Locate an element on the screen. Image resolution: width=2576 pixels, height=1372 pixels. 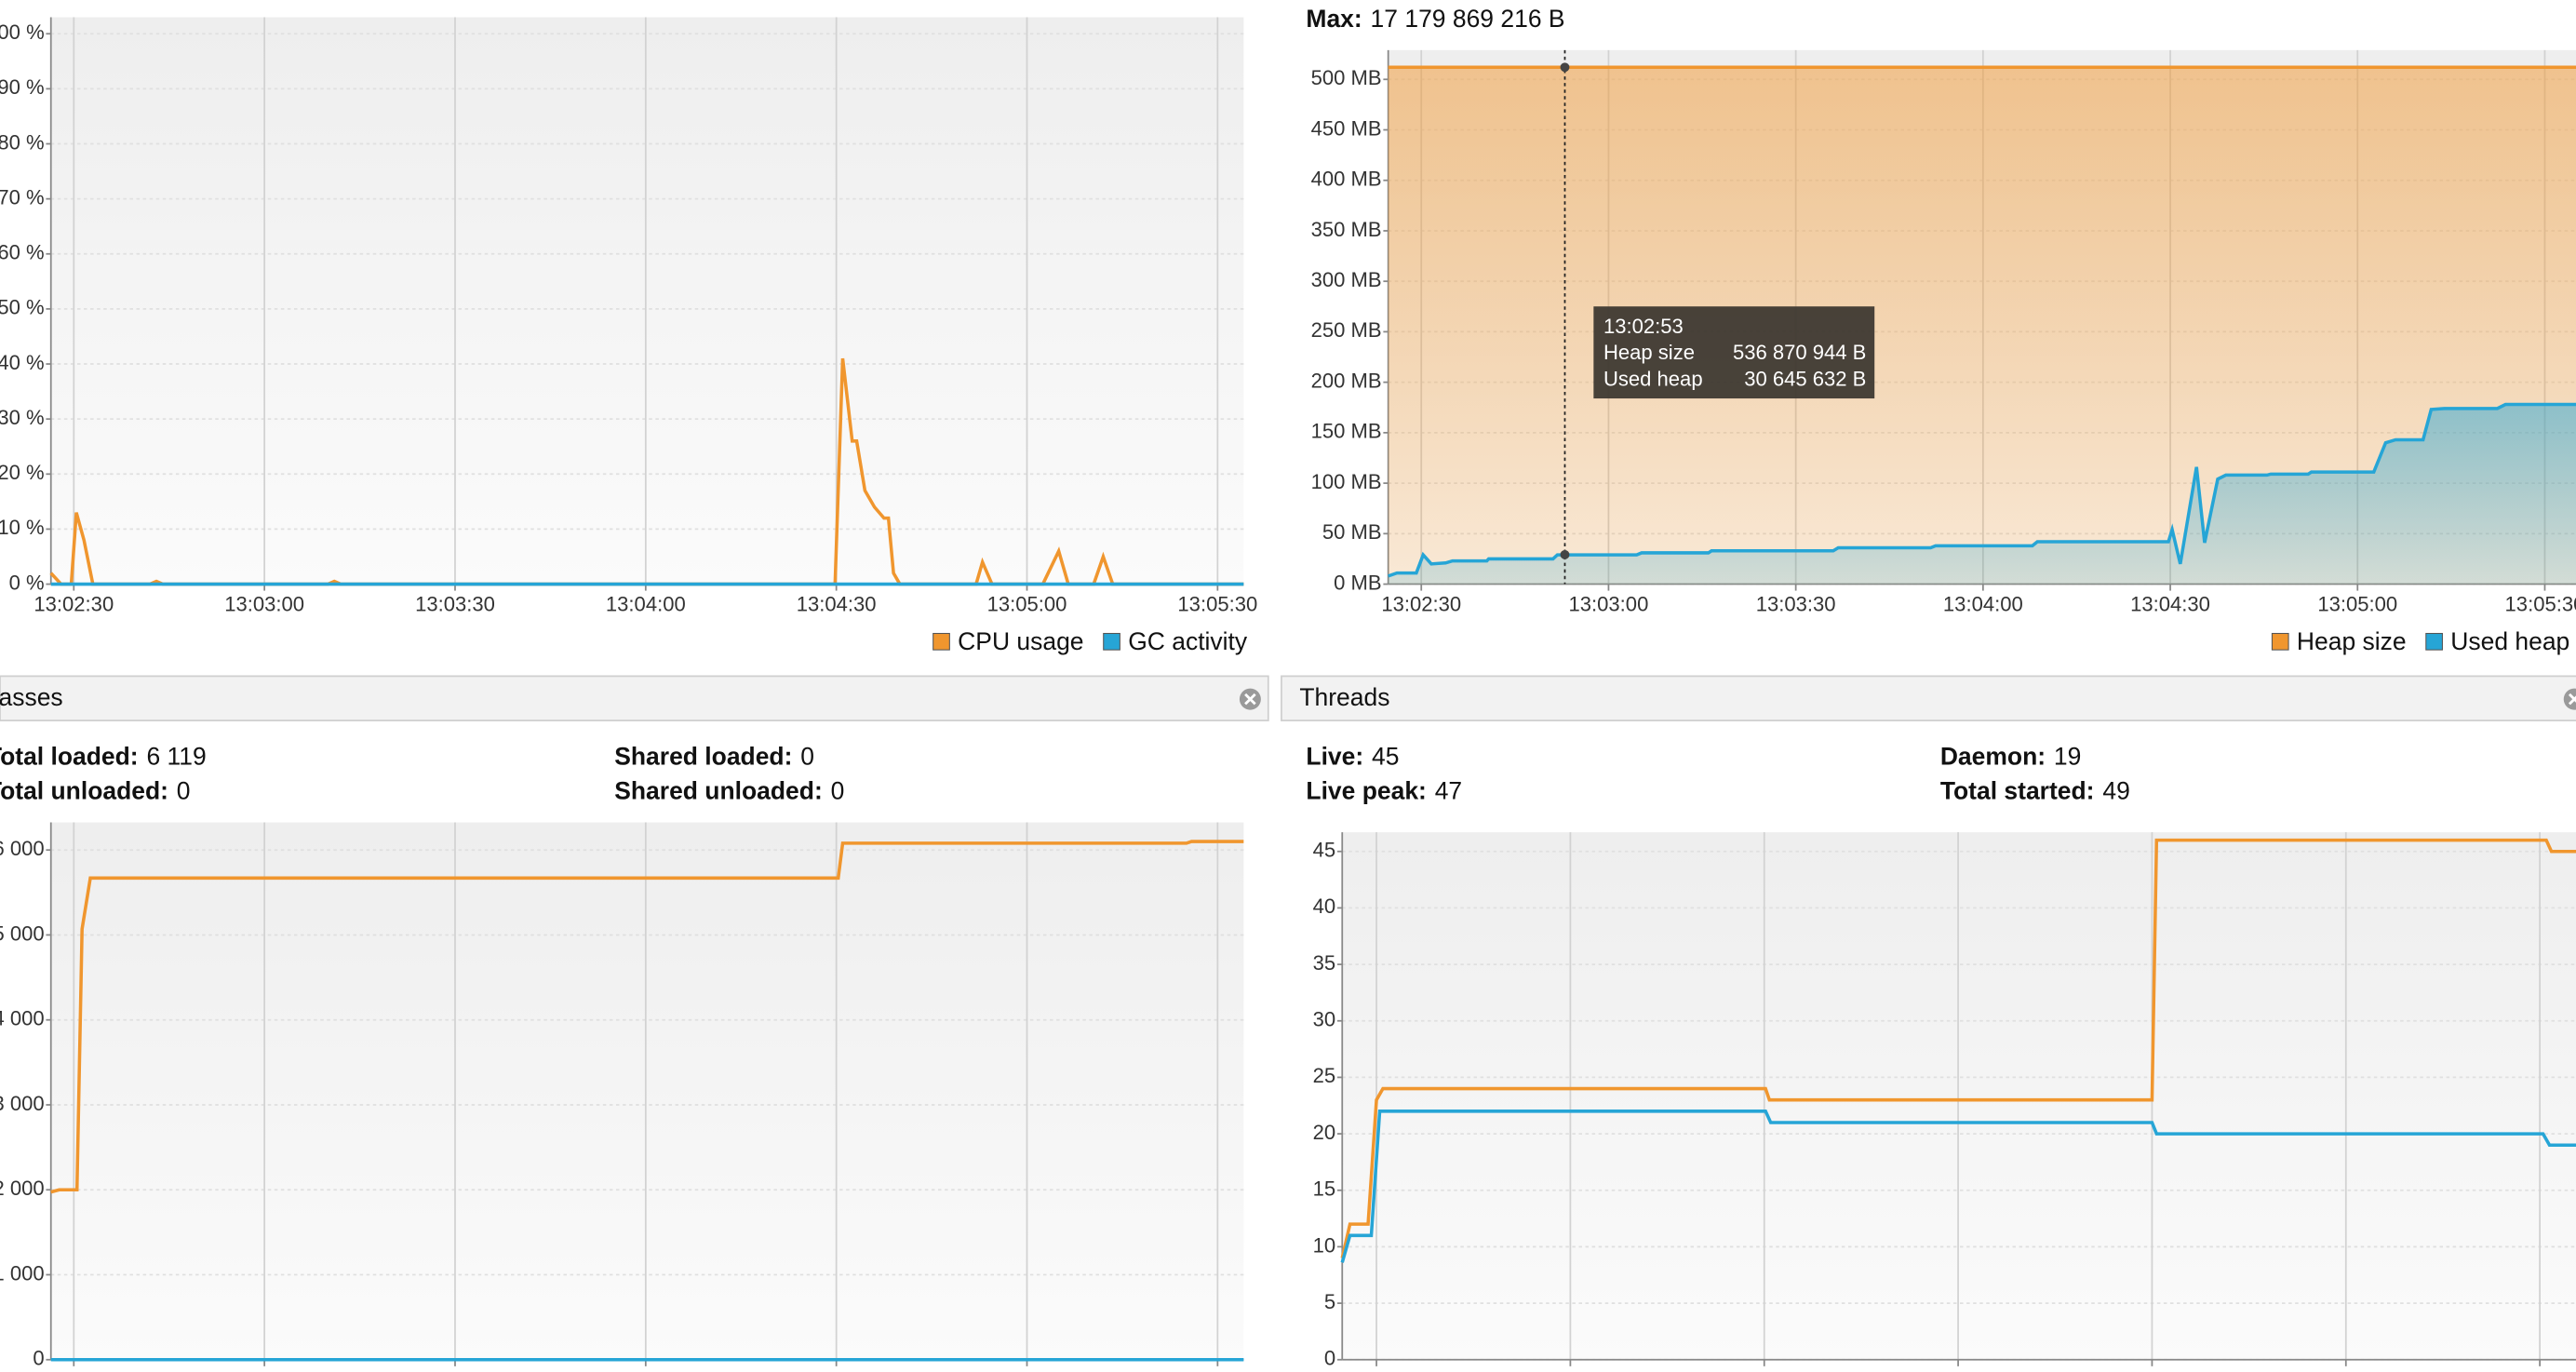
stat-label: Shared unloaded: is located at coordinates (718, 791).